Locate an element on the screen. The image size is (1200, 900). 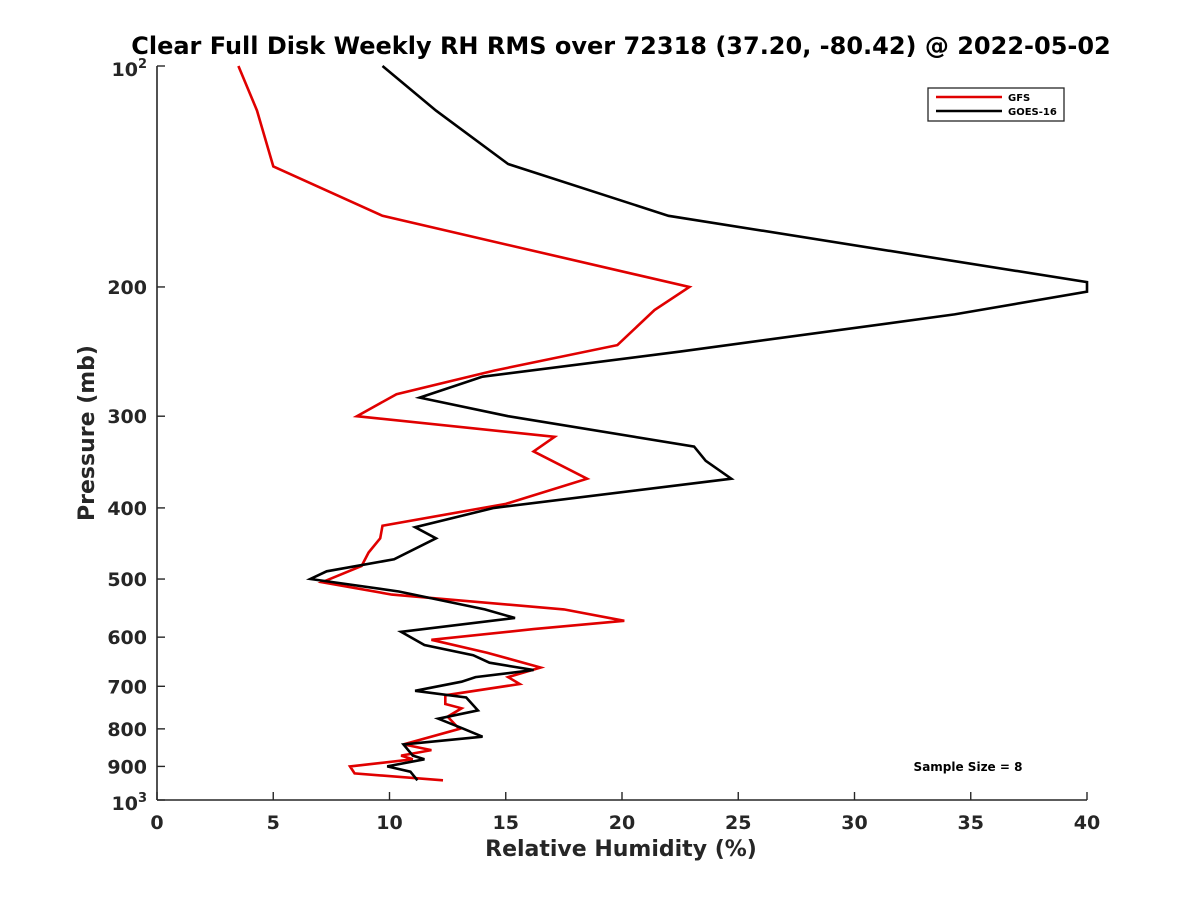
y-top-limit-exp: 2 is located at coordinates (142, 64).